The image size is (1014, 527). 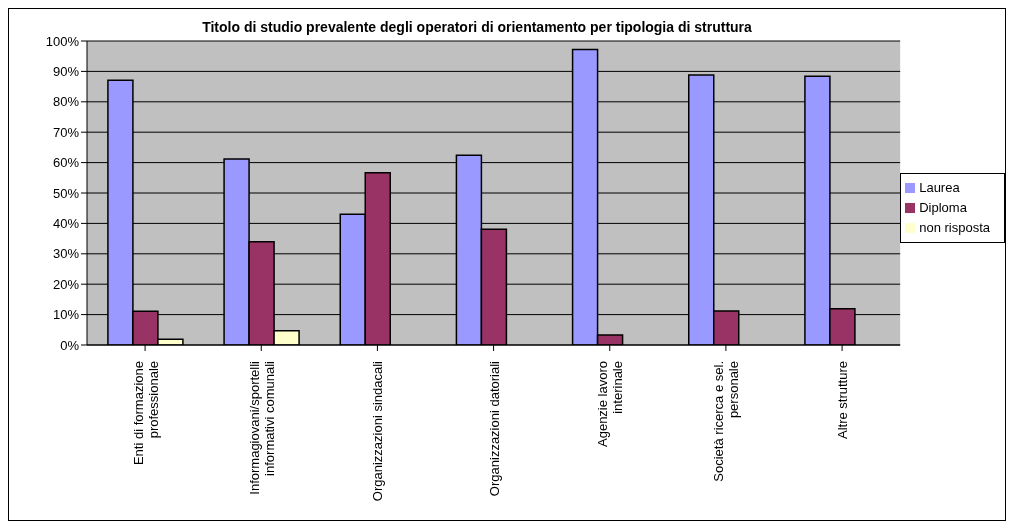 I want to click on legend-label: Laurea, so click(x=939, y=187).